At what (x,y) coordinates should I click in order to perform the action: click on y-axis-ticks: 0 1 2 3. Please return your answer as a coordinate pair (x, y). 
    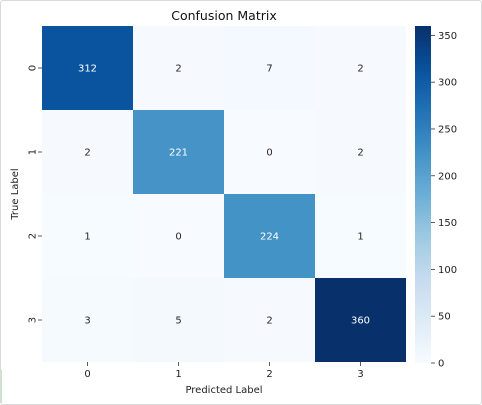
    Looking at the image, I should click on (35, 194).